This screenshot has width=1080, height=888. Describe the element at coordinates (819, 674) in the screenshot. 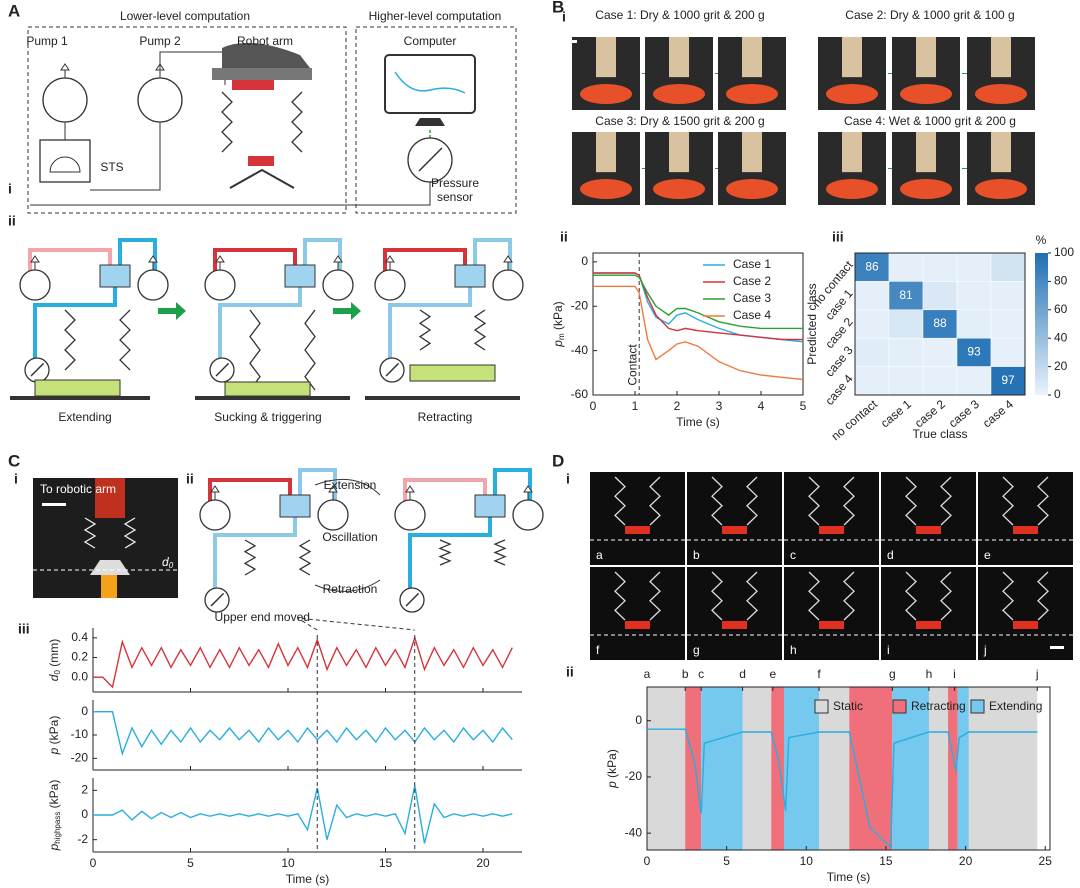

I see `event-label: f` at that location.